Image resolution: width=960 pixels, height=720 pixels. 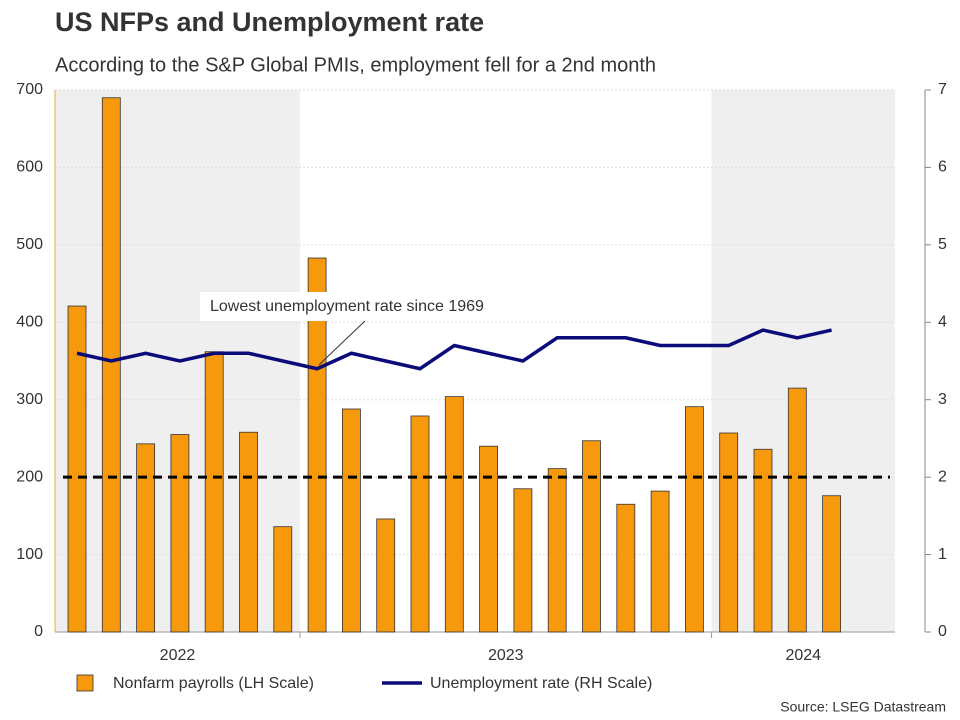 I want to click on y-tick-label: 600, so click(x=29, y=167).